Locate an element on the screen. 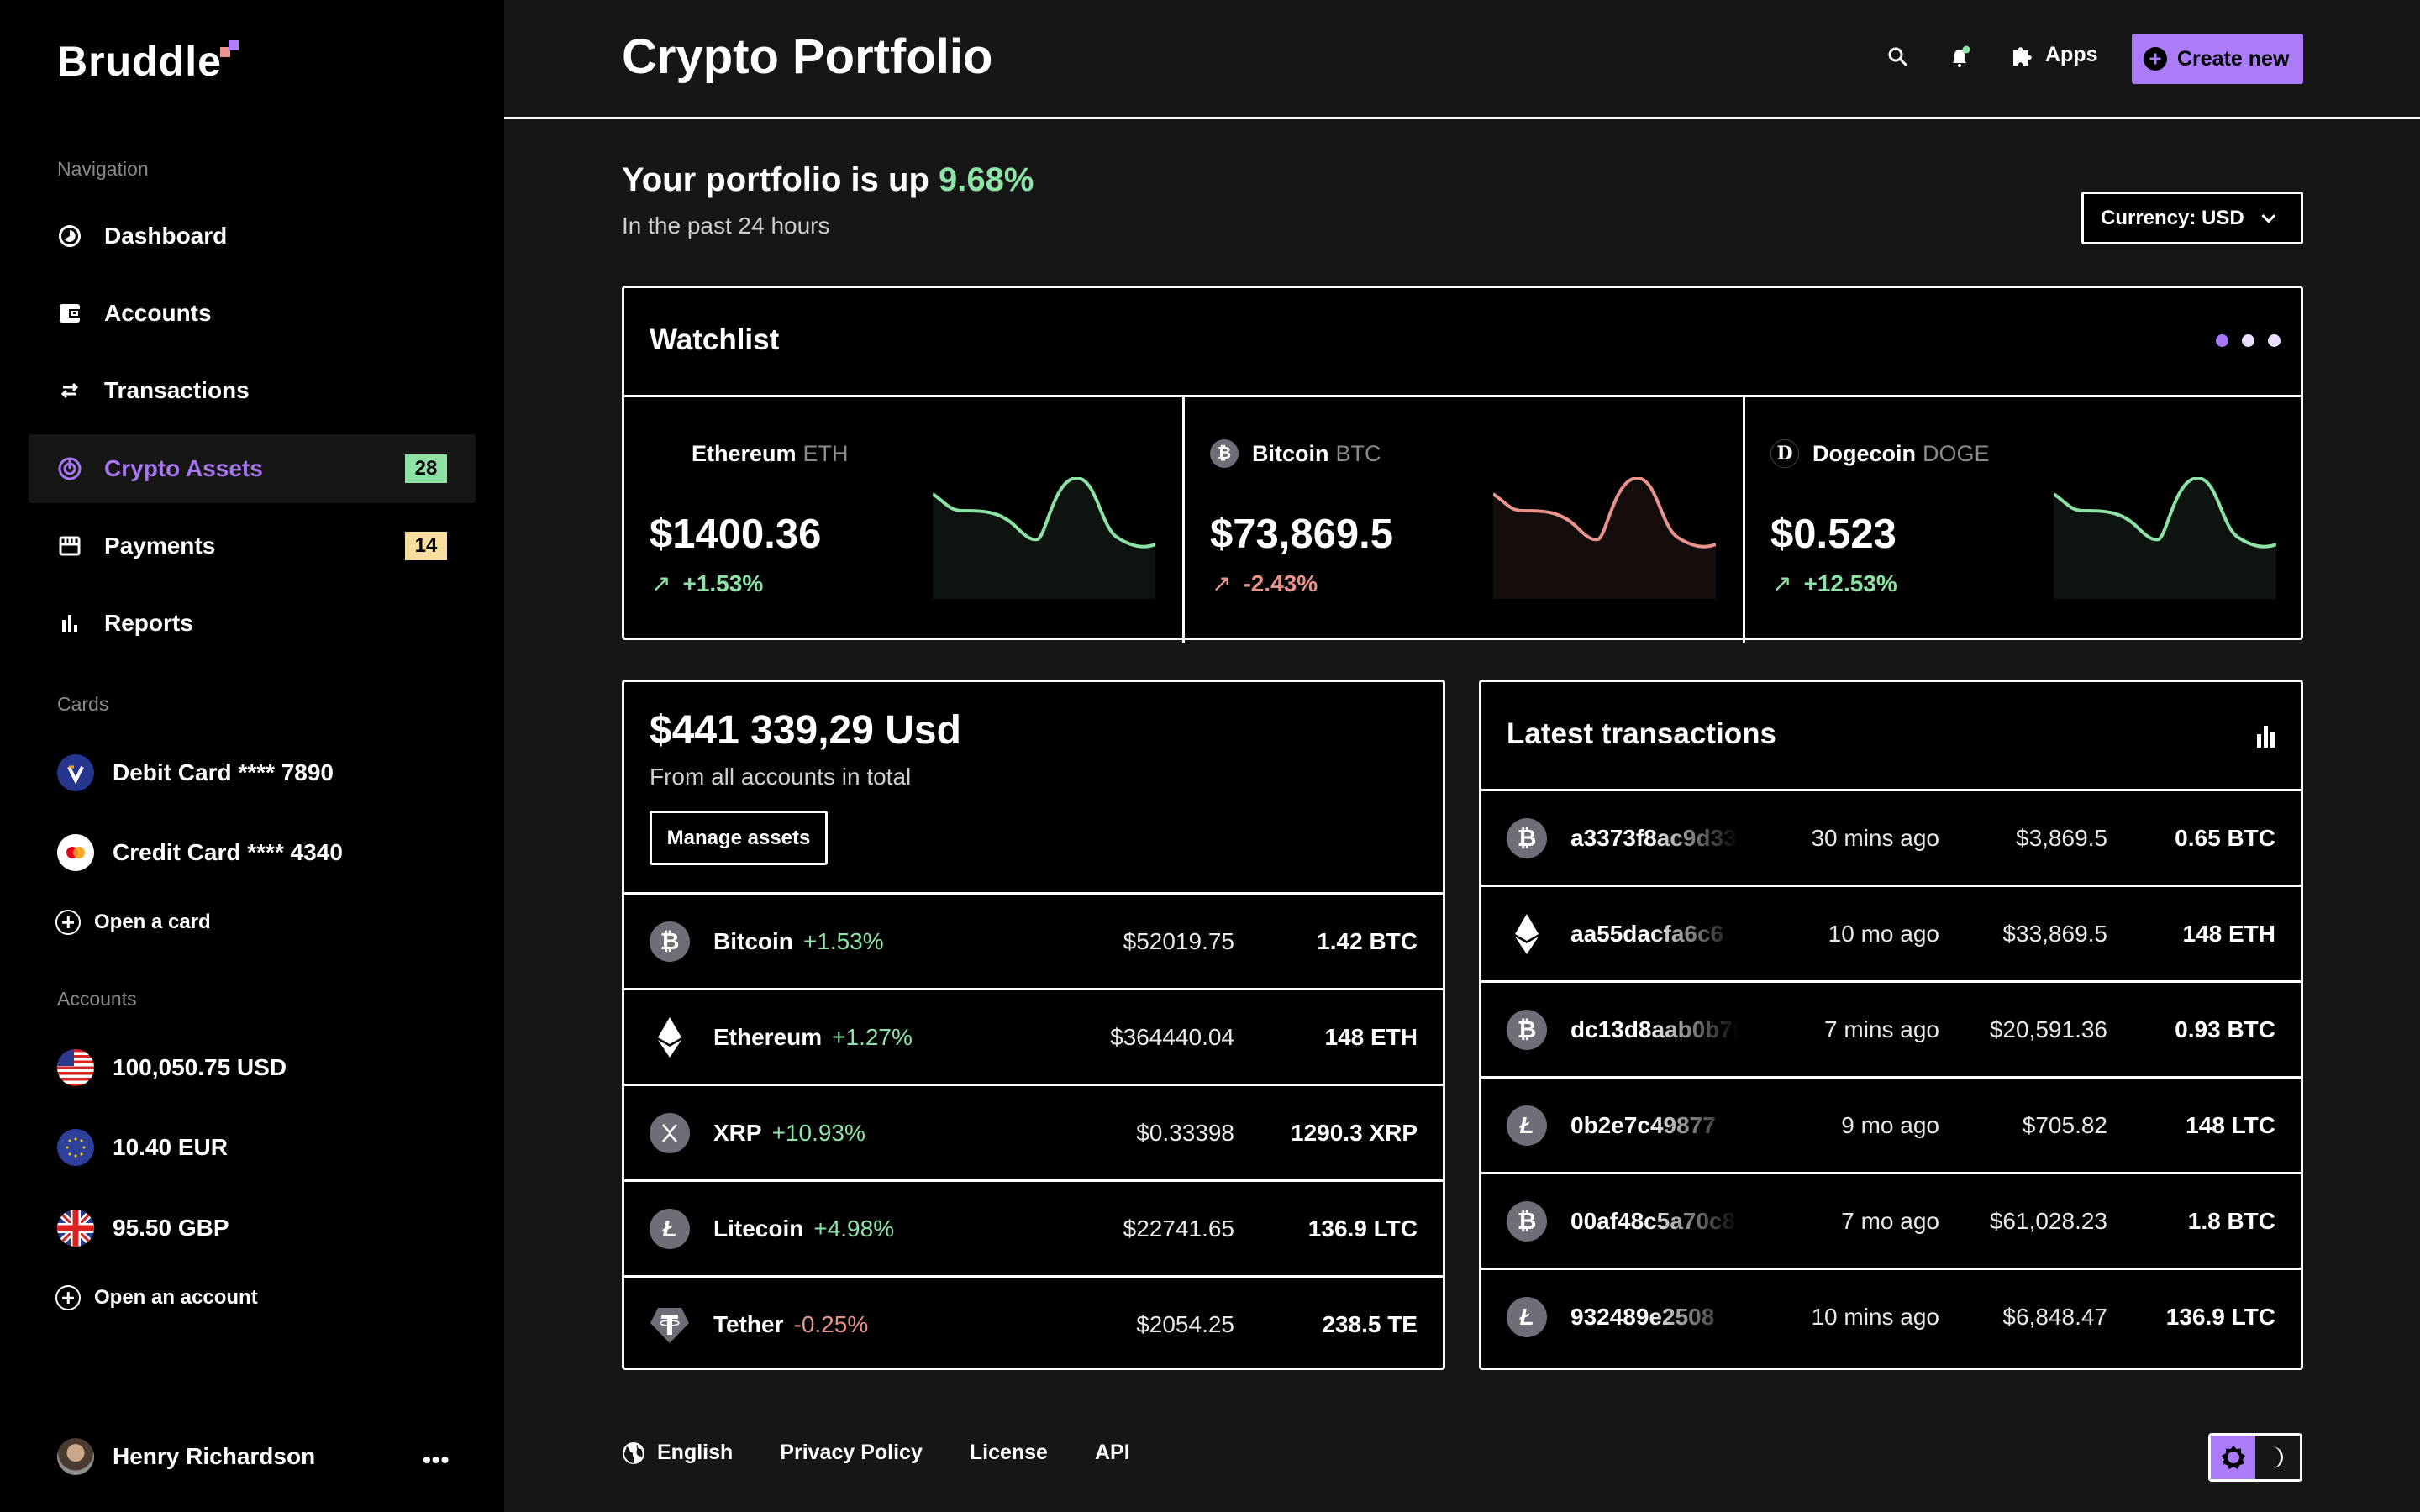 This screenshot has height=1512, width=2420. apps-button: Apps is located at coordinates (2054, 54).